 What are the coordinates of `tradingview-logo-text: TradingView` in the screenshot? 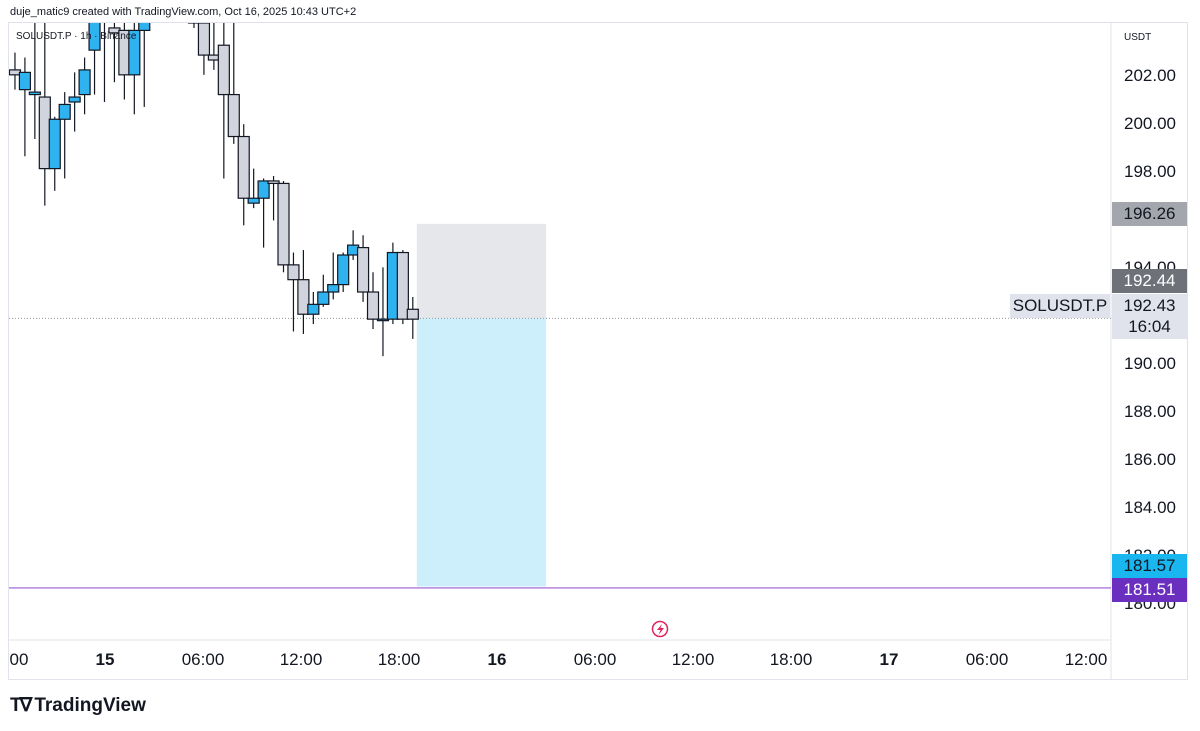 It's located at (90, 705).